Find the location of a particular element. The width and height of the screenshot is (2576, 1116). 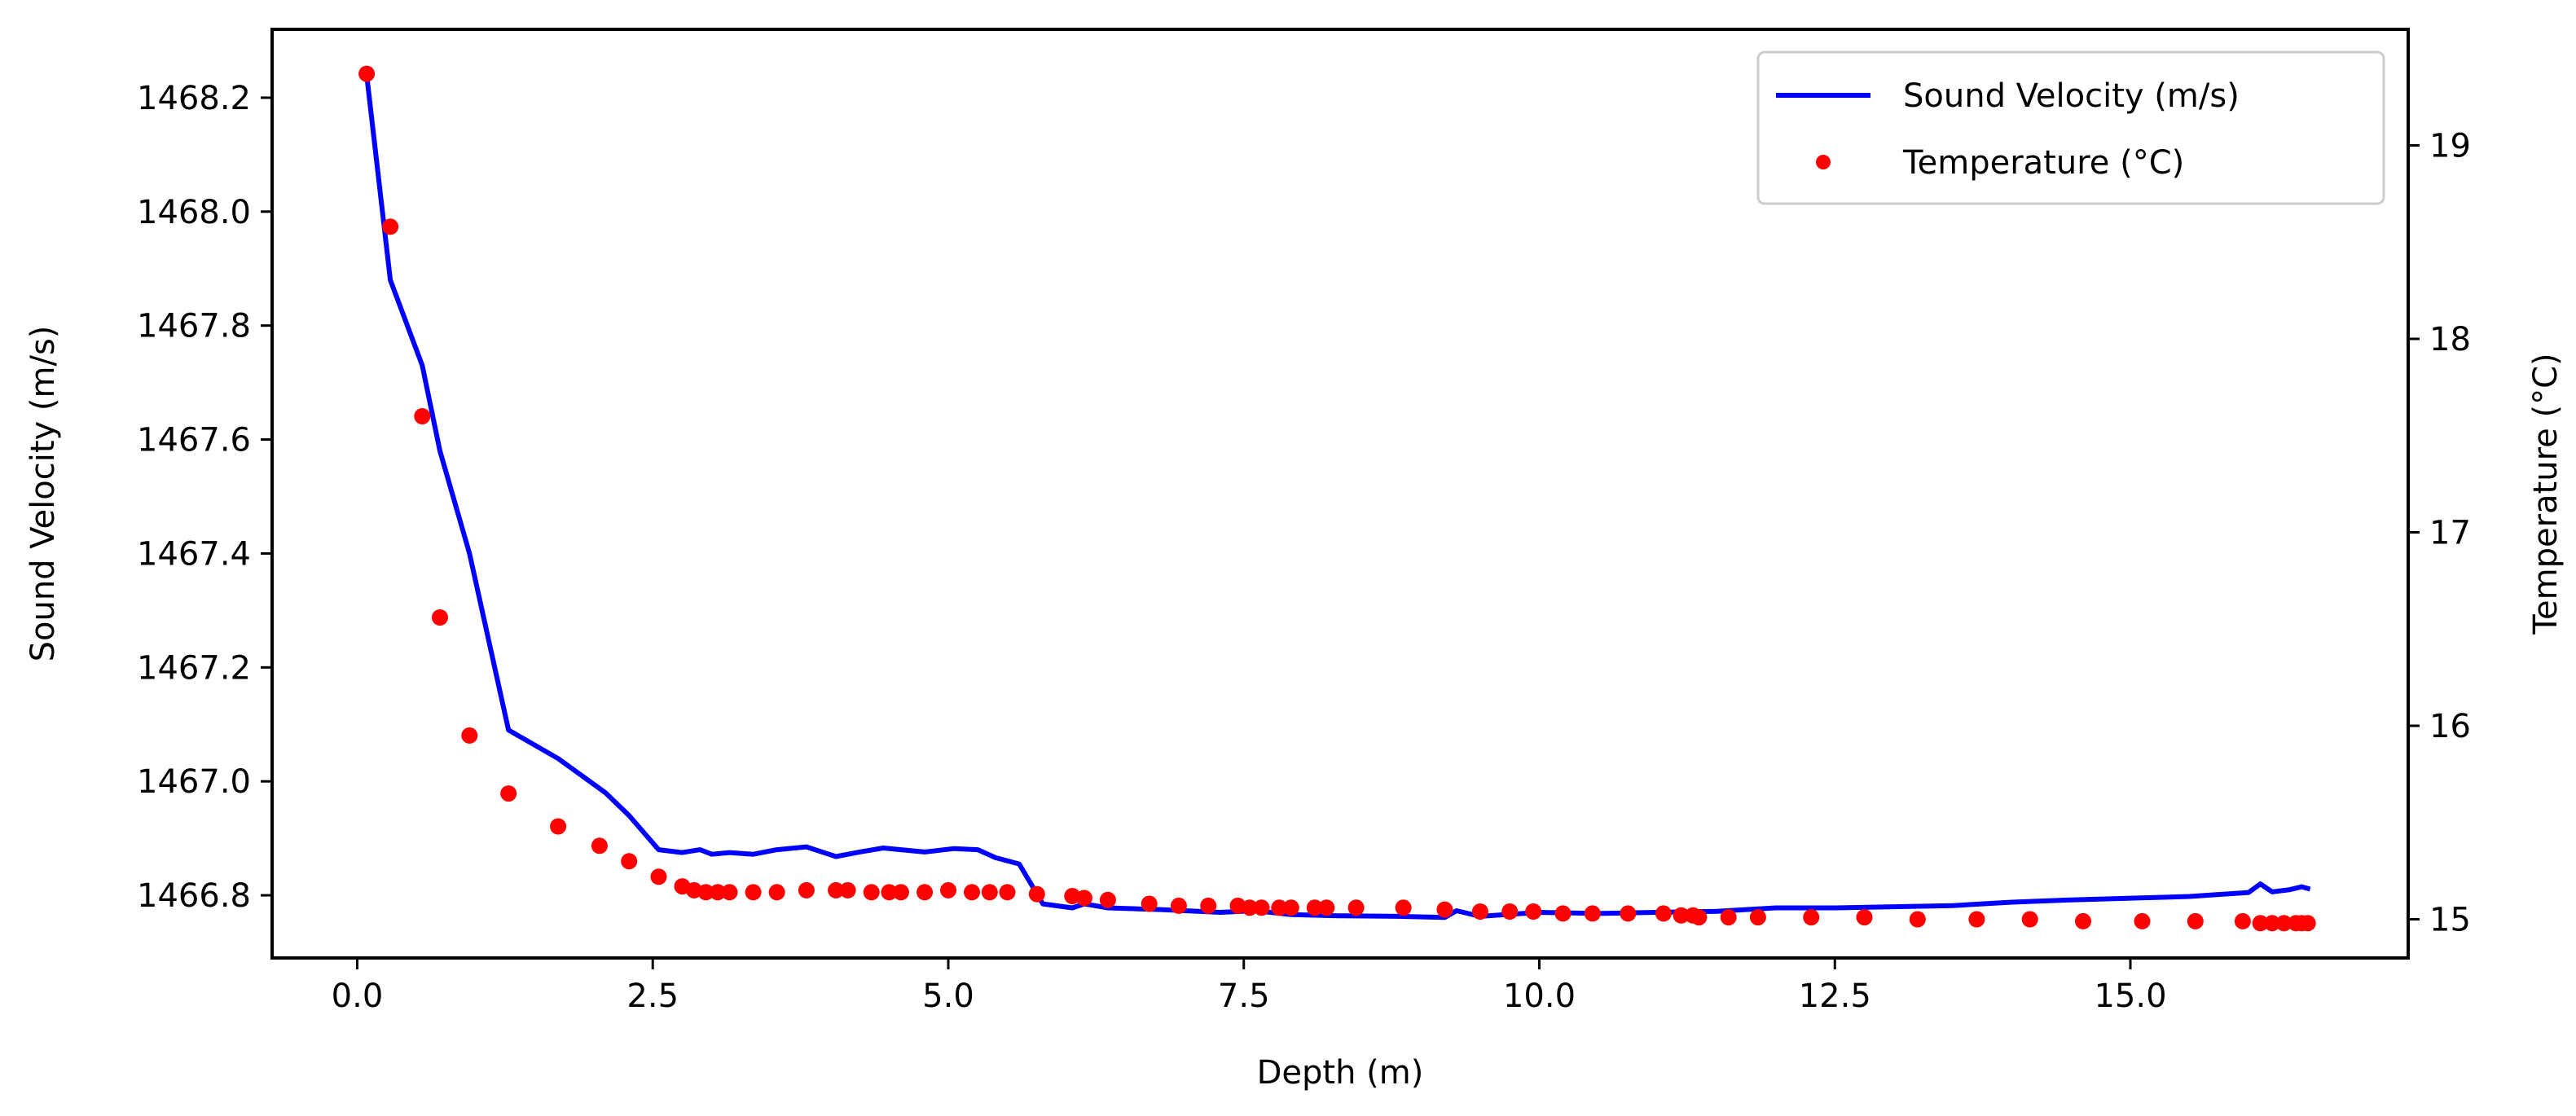

y-tick-label: 1467.4 is located at coordinates (194, 554).